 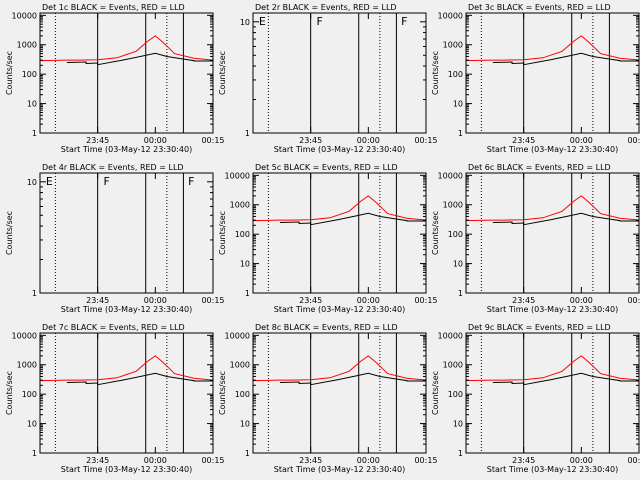 What do you see at coordinates (326, 7) in the screenshot?
I see `panel-title: Det 2r BLACK = Events, RED = LLD` at bounding box center [326, 7].